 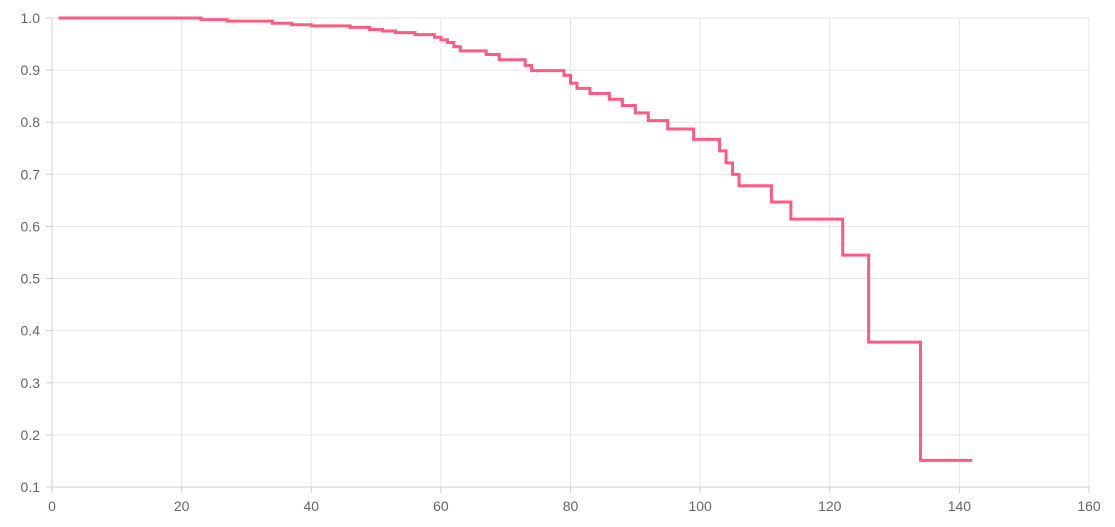 What do you see at coordinates (31, 174) in the screenshot?
I see `y-tick-label: 0.7` at bounding box center [31, 174].